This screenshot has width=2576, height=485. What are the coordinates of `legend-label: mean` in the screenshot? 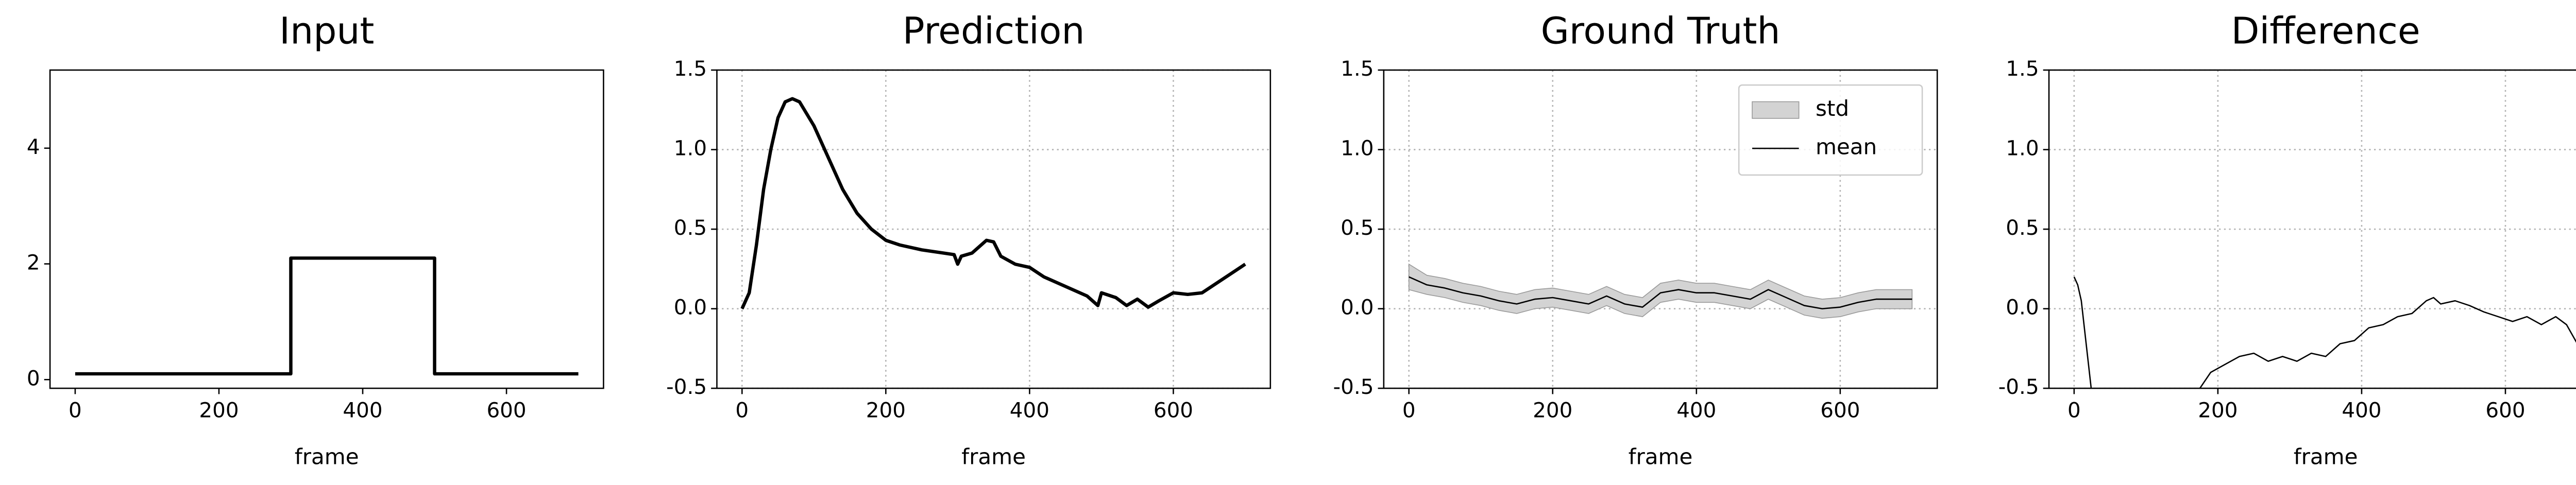 It's located at (1846, 147).